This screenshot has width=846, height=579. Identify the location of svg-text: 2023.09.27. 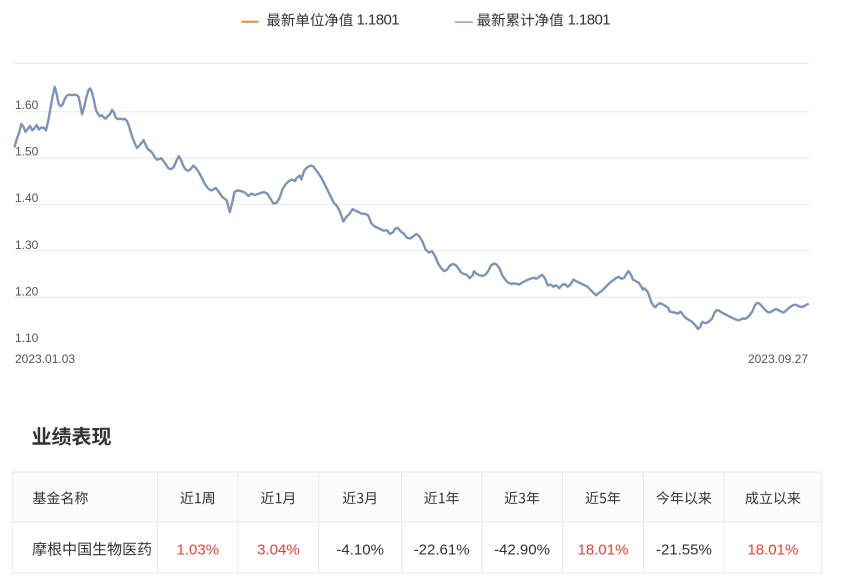
(778, 359).